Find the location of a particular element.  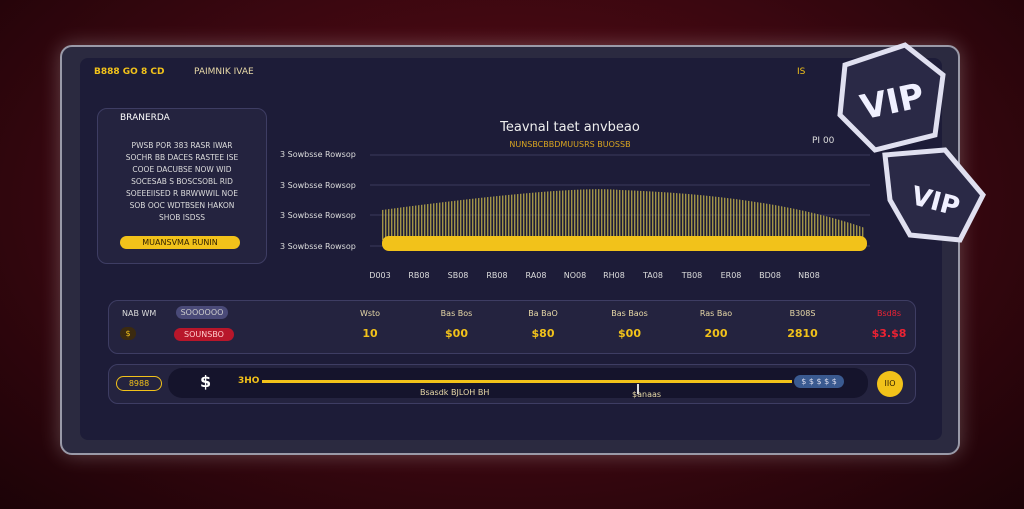

stat-value: 2810 is located at coordinates (802, 333).